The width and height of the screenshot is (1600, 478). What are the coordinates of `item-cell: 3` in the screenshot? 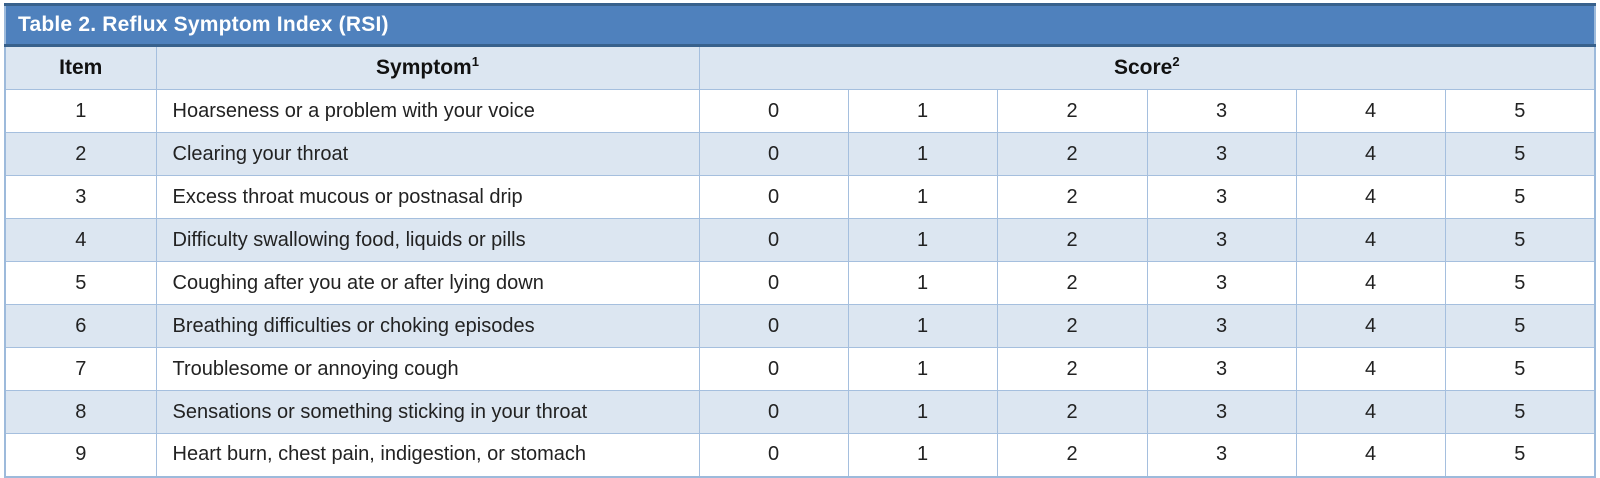 It's located at (80, 197).